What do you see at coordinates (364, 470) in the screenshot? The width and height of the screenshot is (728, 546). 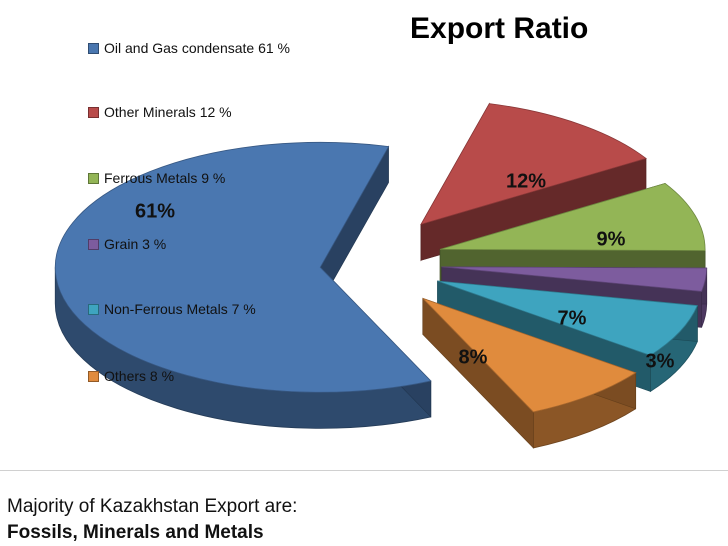 I see `divider-line` at bounding box center [364, 470].